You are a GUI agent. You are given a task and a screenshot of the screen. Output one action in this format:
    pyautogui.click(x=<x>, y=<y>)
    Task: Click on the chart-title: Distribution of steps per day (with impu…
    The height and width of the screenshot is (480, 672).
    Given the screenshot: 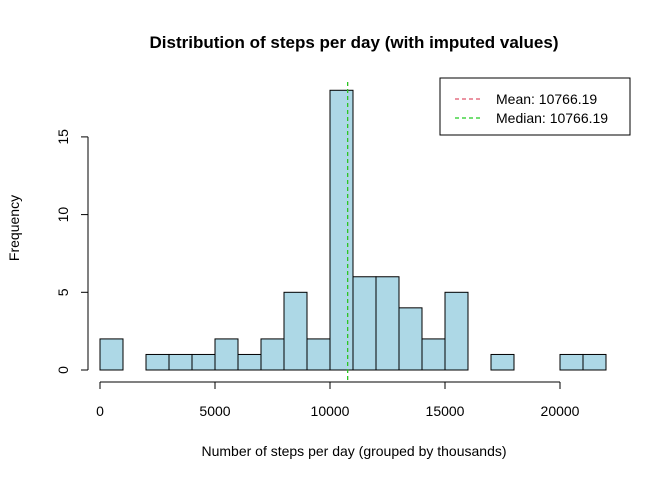 What is the action you would take?
    pyautogui.click(x=354, y=42)
    